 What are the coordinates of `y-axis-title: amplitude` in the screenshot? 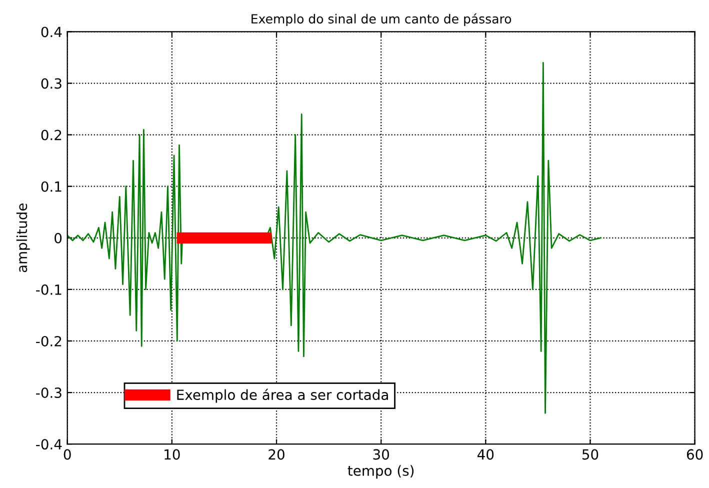 It's located at (23, 238).